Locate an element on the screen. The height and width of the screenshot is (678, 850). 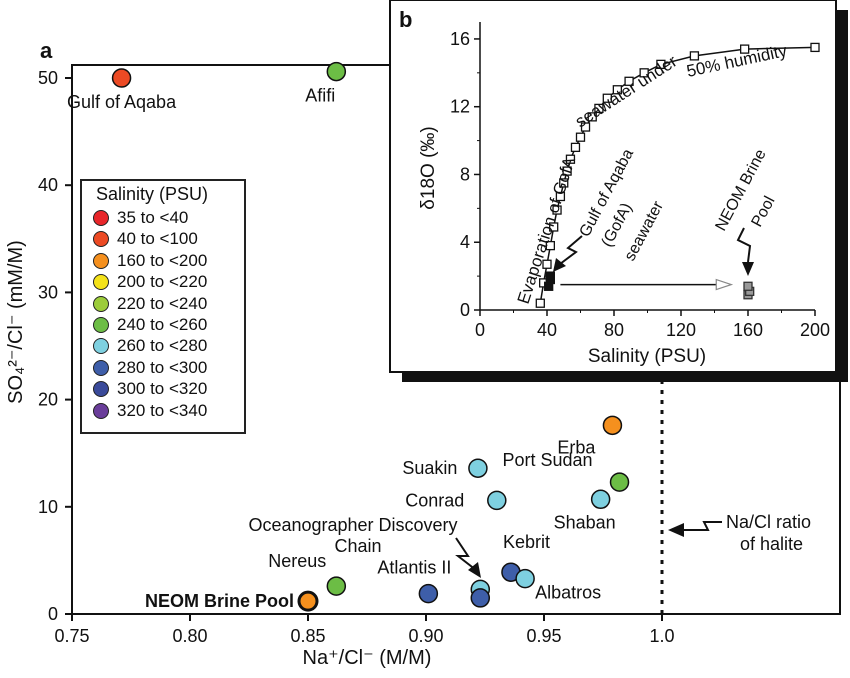
legend-item-label: 280 to <300 is located at coordinates (162, 367).